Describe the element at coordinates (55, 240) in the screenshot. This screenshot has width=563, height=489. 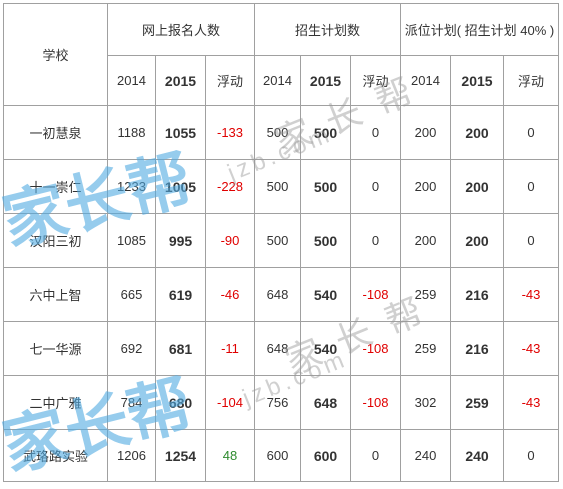
I see `school-name: 汉阳三初` at that location.